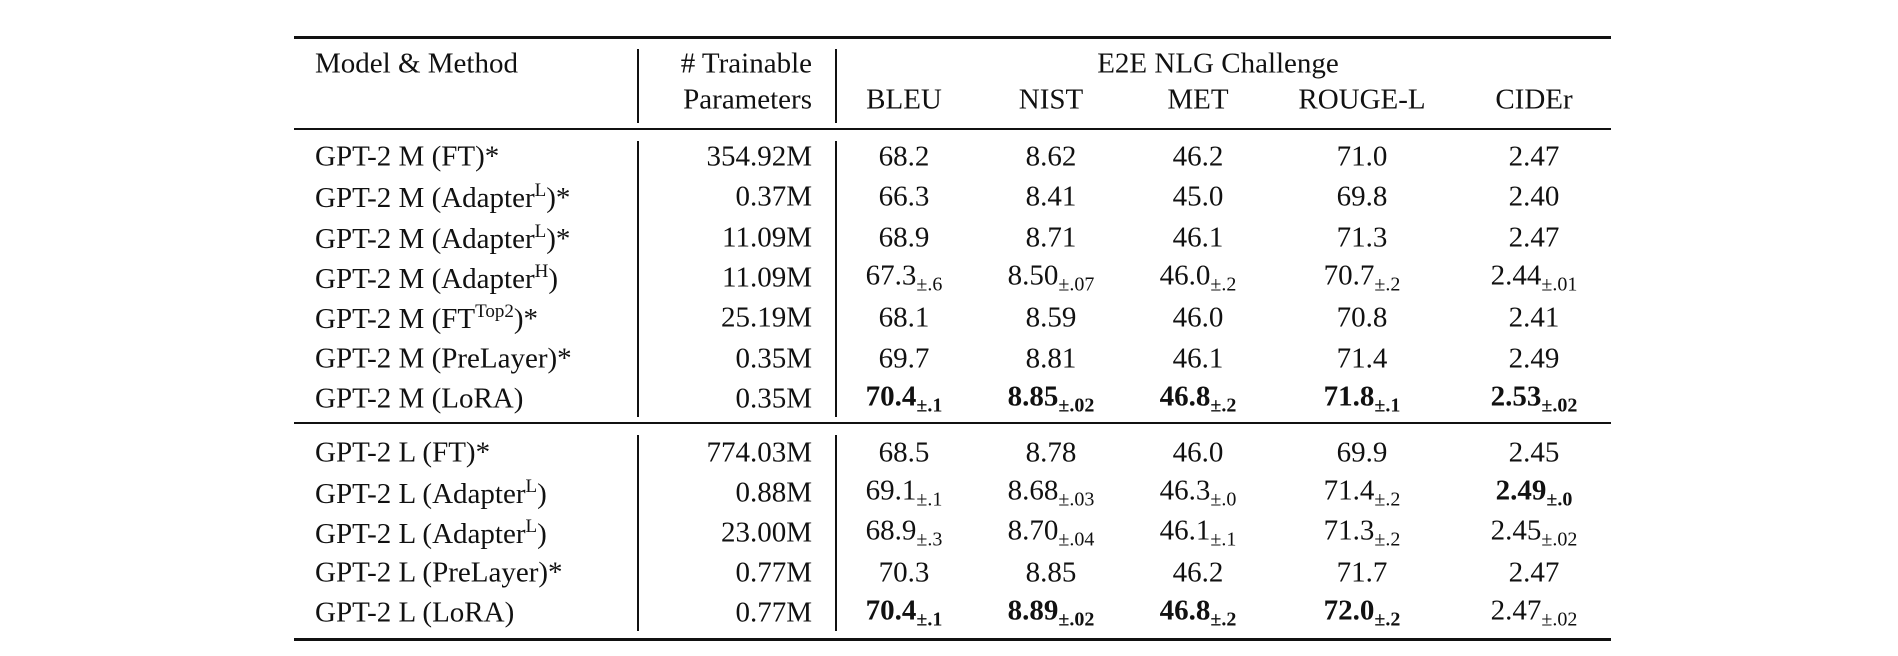 This screenshot has width=1898, height=656. I want to click on score-value: 8.81, so click(1051, 358).